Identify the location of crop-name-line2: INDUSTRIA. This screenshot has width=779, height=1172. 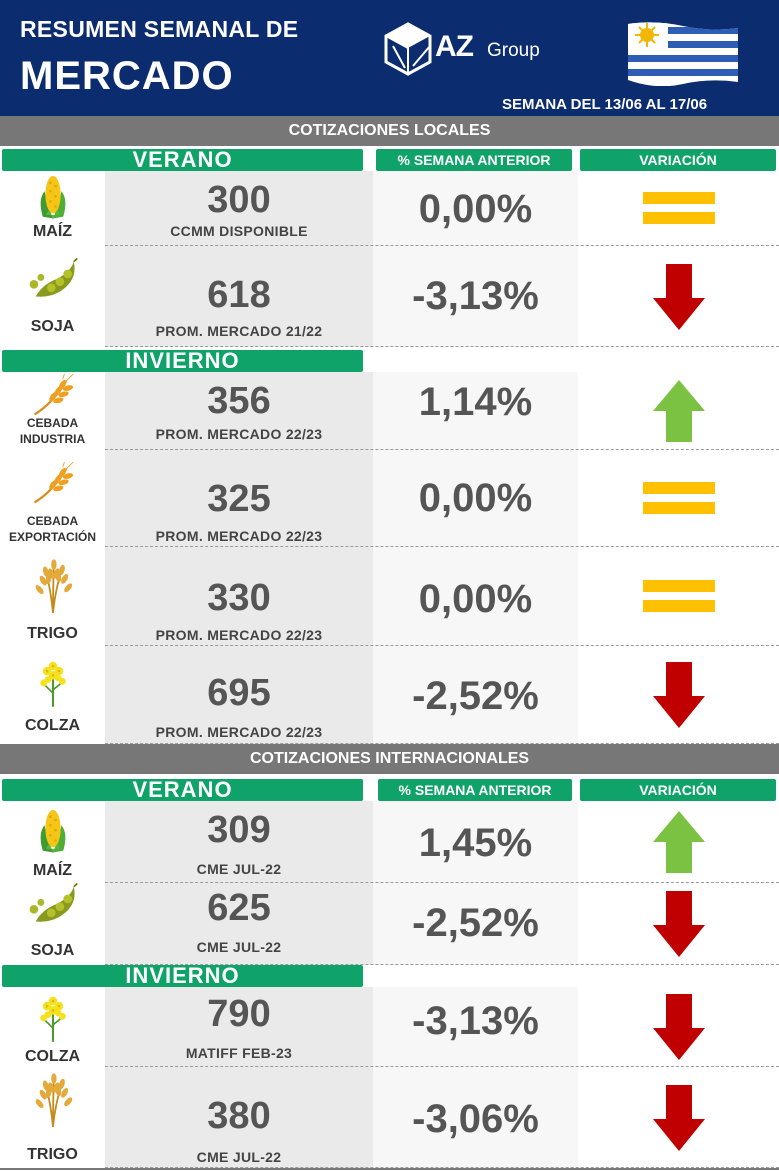
(52, 439).